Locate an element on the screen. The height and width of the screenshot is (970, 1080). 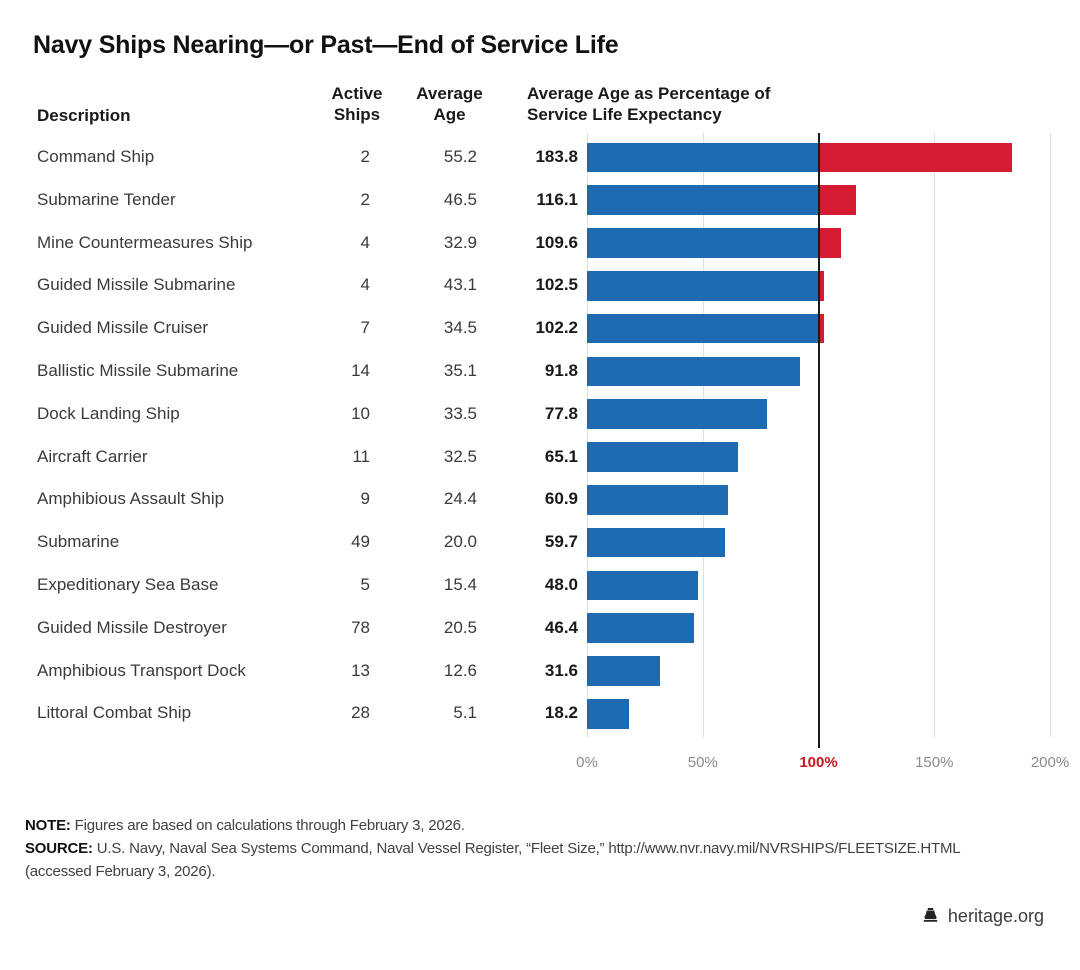
pct-value: 18.2 is located at coordinates (561, 713).